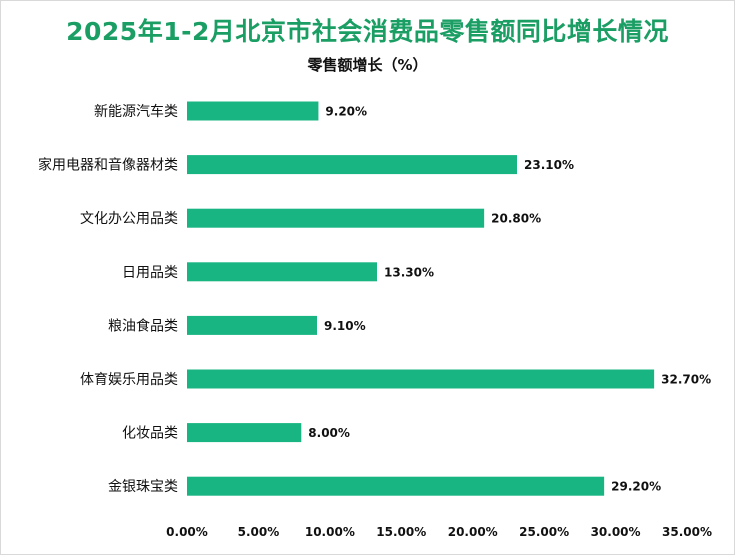 The image size is (735, 555). I want to click on x-tick-label: 20.00%, so click(473, 532).